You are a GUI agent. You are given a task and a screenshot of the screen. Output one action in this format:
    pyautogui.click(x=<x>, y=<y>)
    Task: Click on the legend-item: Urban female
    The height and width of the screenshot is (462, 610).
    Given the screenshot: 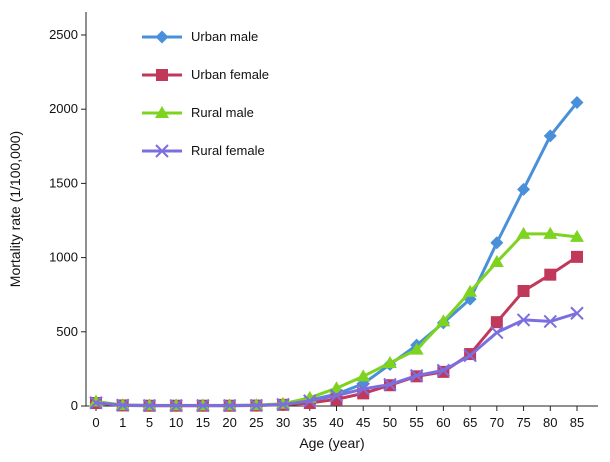 What is the action you would take?
    pyautogui.click(x=205, y=74)
    